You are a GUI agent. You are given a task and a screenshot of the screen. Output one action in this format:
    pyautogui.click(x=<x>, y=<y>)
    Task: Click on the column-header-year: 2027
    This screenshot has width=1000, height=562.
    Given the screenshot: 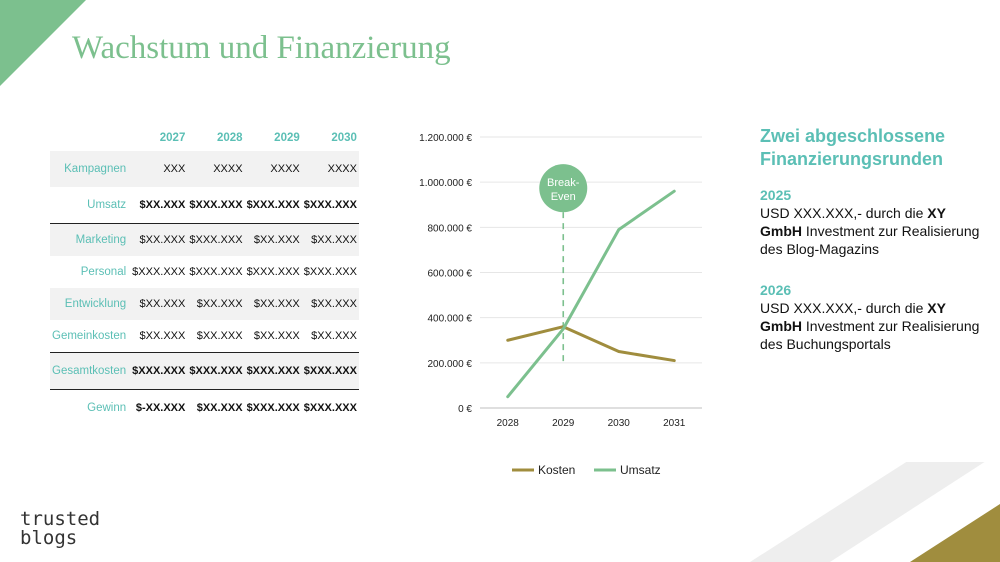 What is the action you would take?
    pyautogui.click(x=172, y=138)
    